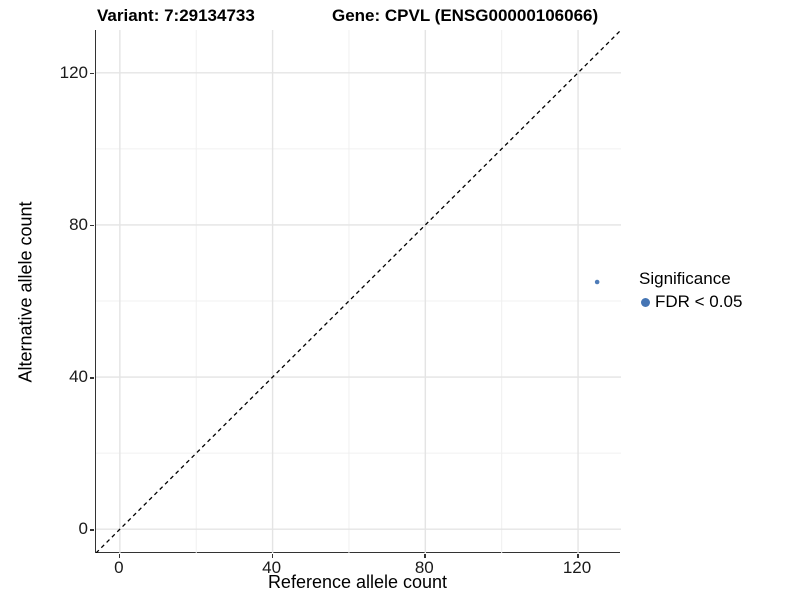  I want to click on y-tick-label: 120, so click(73, 72).